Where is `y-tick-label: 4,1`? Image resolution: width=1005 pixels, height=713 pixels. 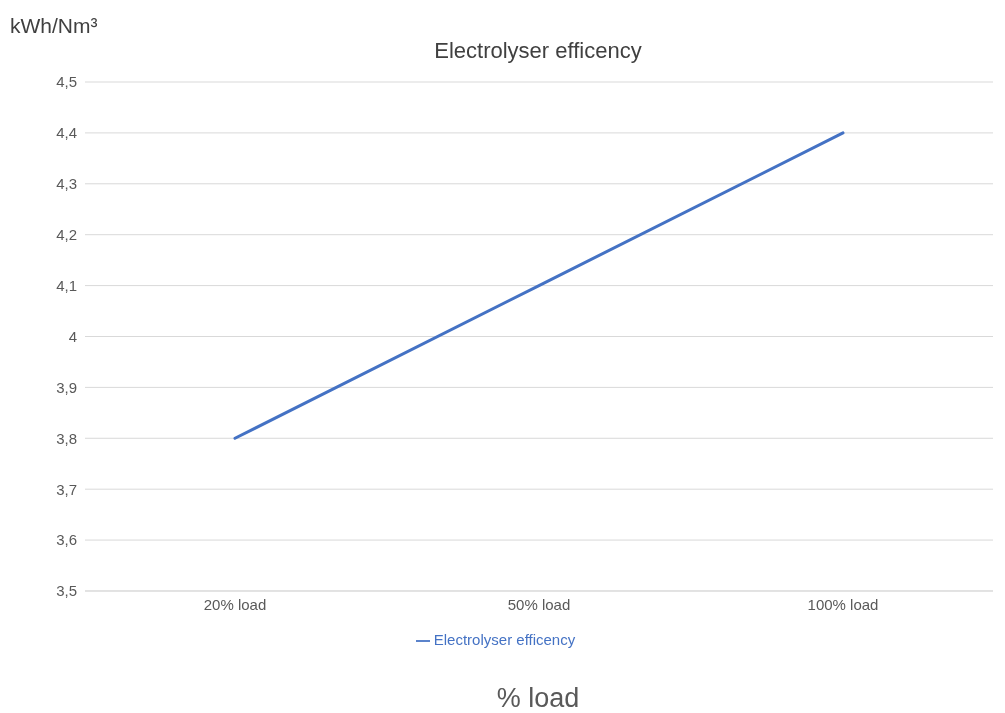
y-tick-label: 4,1 is located at coordinates (66, 285).